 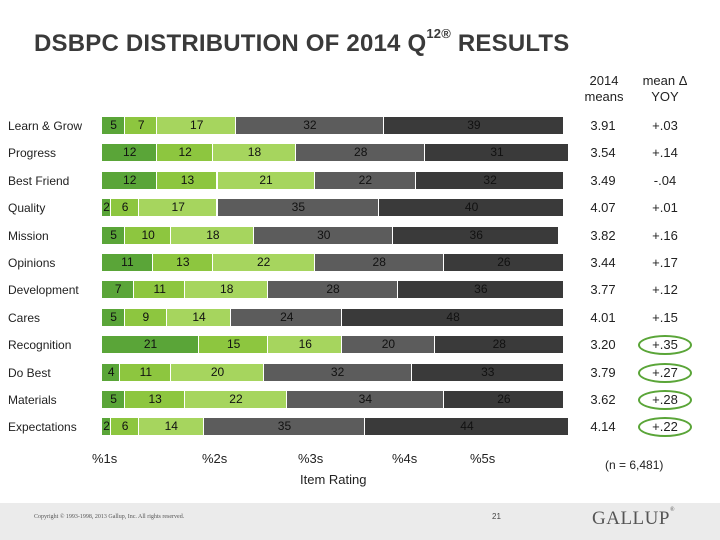 What do you see at coordinates (603, 345) in the screenshot?
I see `mean-value: 3.20` at bounding box center [603, 345].